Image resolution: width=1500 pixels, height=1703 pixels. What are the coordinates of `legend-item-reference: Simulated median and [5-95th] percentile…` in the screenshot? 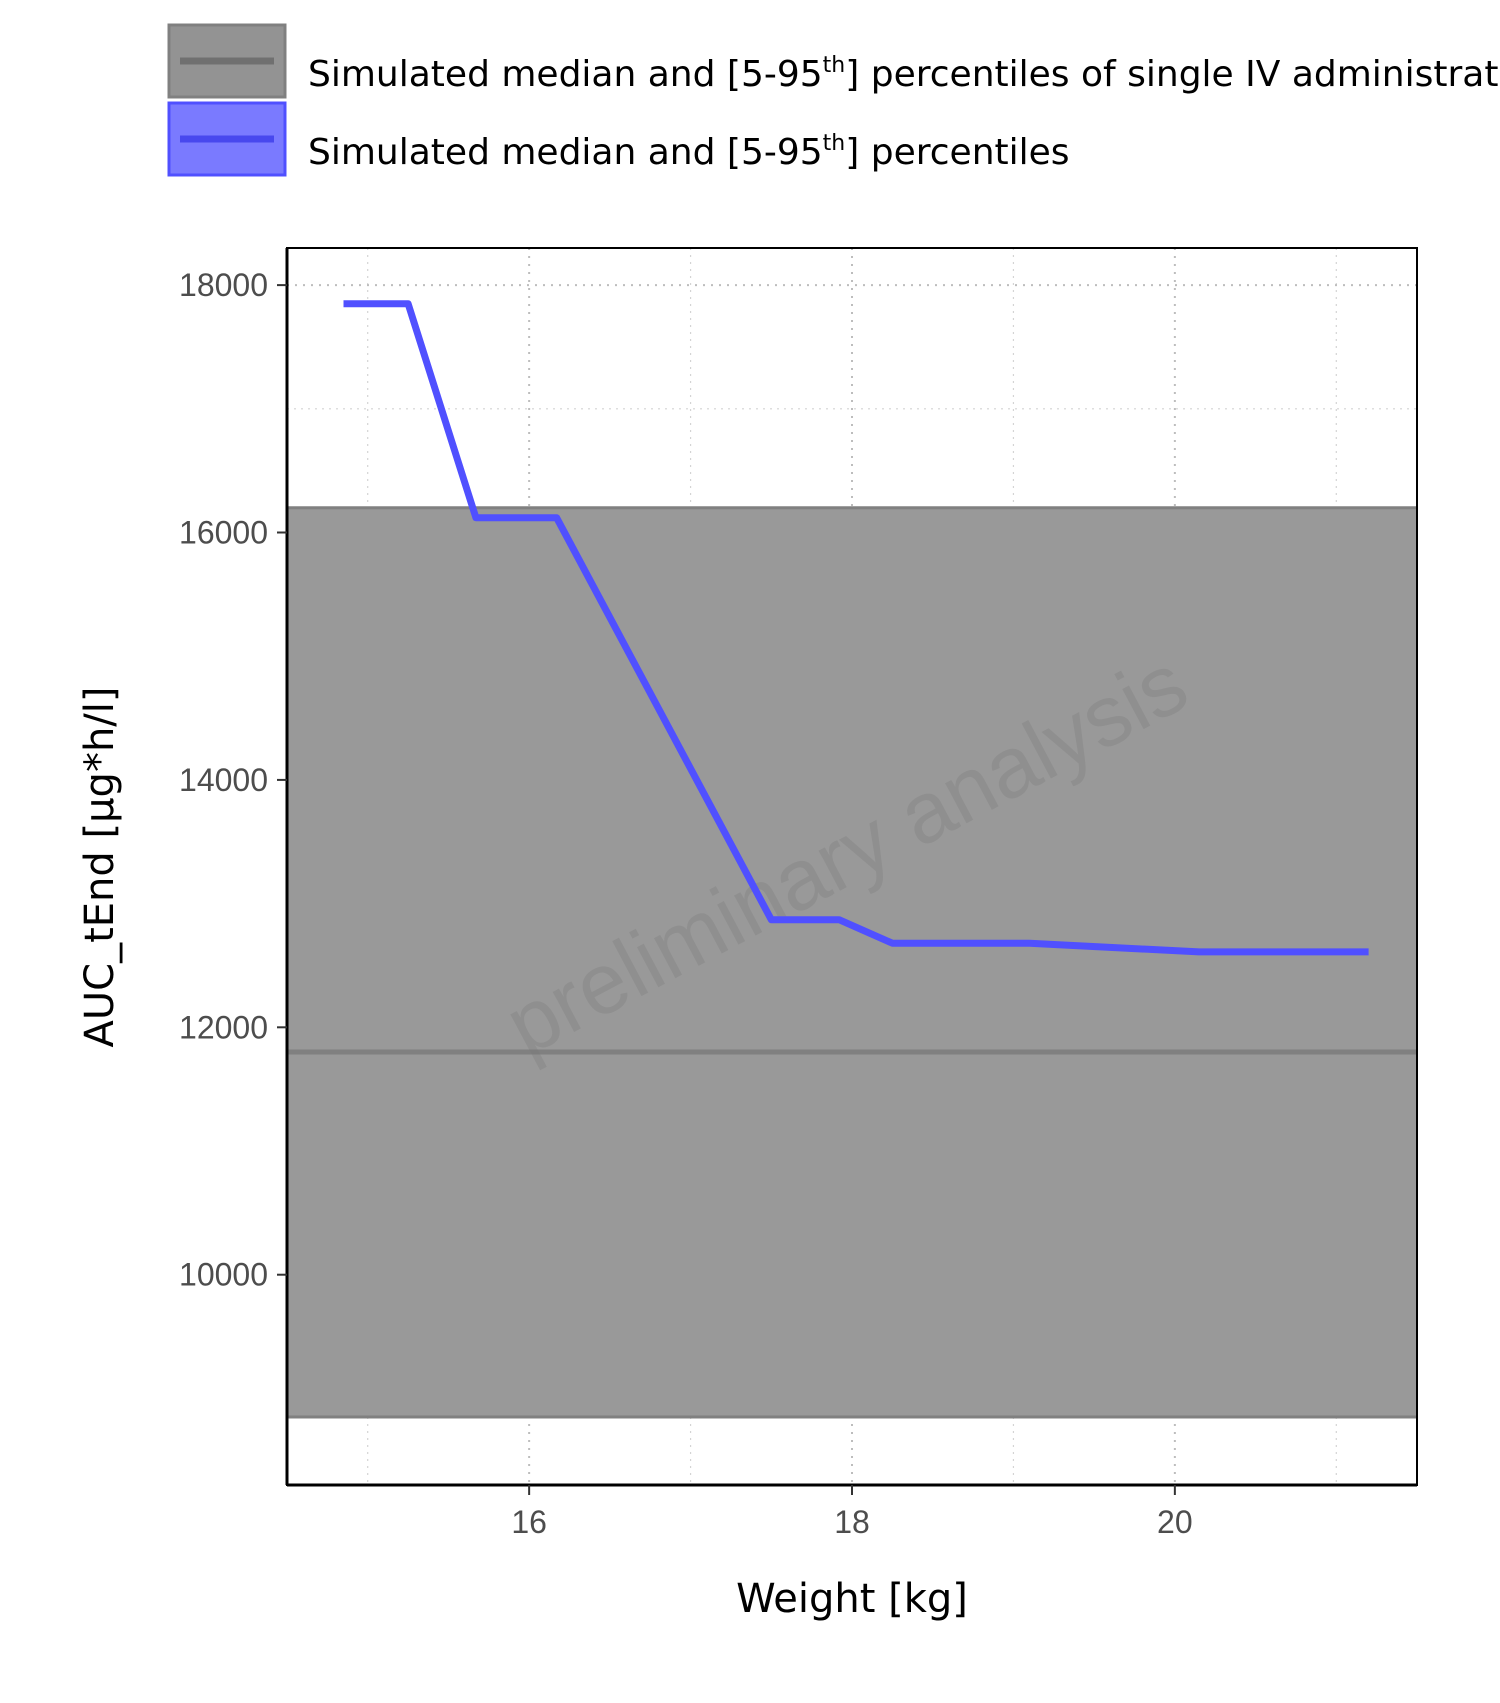 It's located at (833, 61).